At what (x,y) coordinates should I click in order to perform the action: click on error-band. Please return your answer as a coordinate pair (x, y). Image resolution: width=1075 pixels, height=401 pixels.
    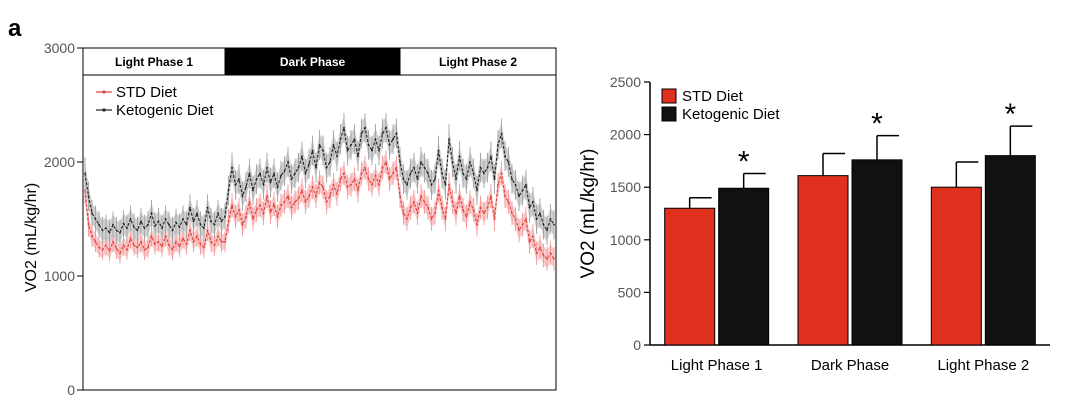
    Looking at the image, I should click on (319, 210).